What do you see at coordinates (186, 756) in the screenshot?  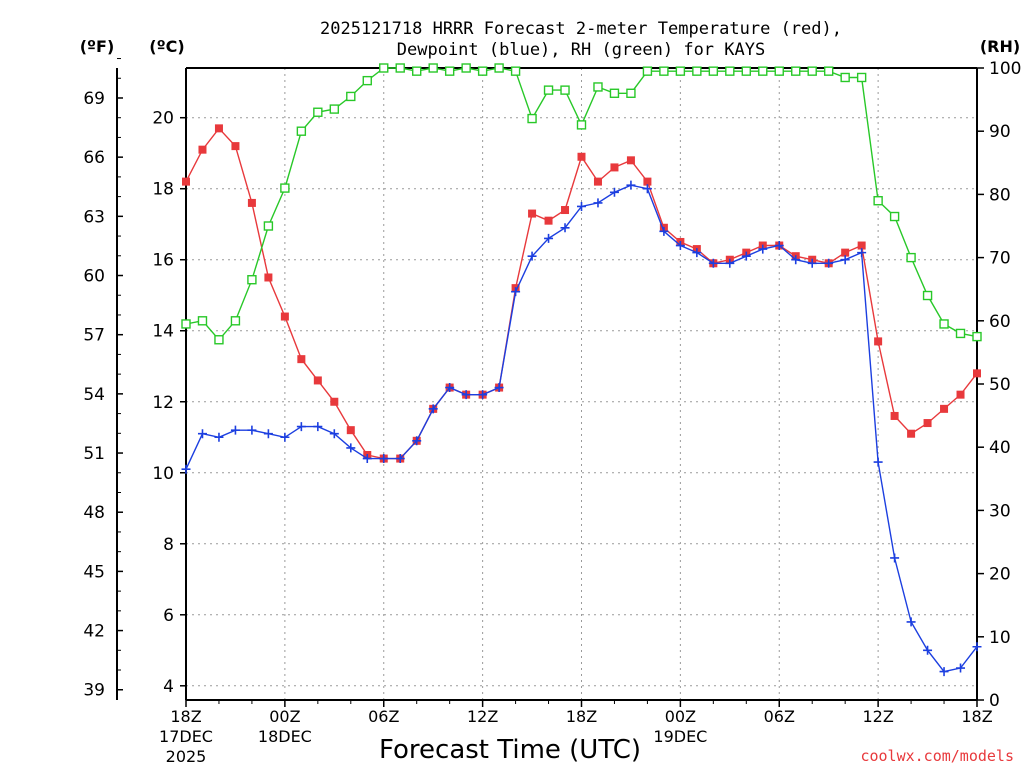 I see `x-tick-label: 2025` at bounding box center [186, 756].